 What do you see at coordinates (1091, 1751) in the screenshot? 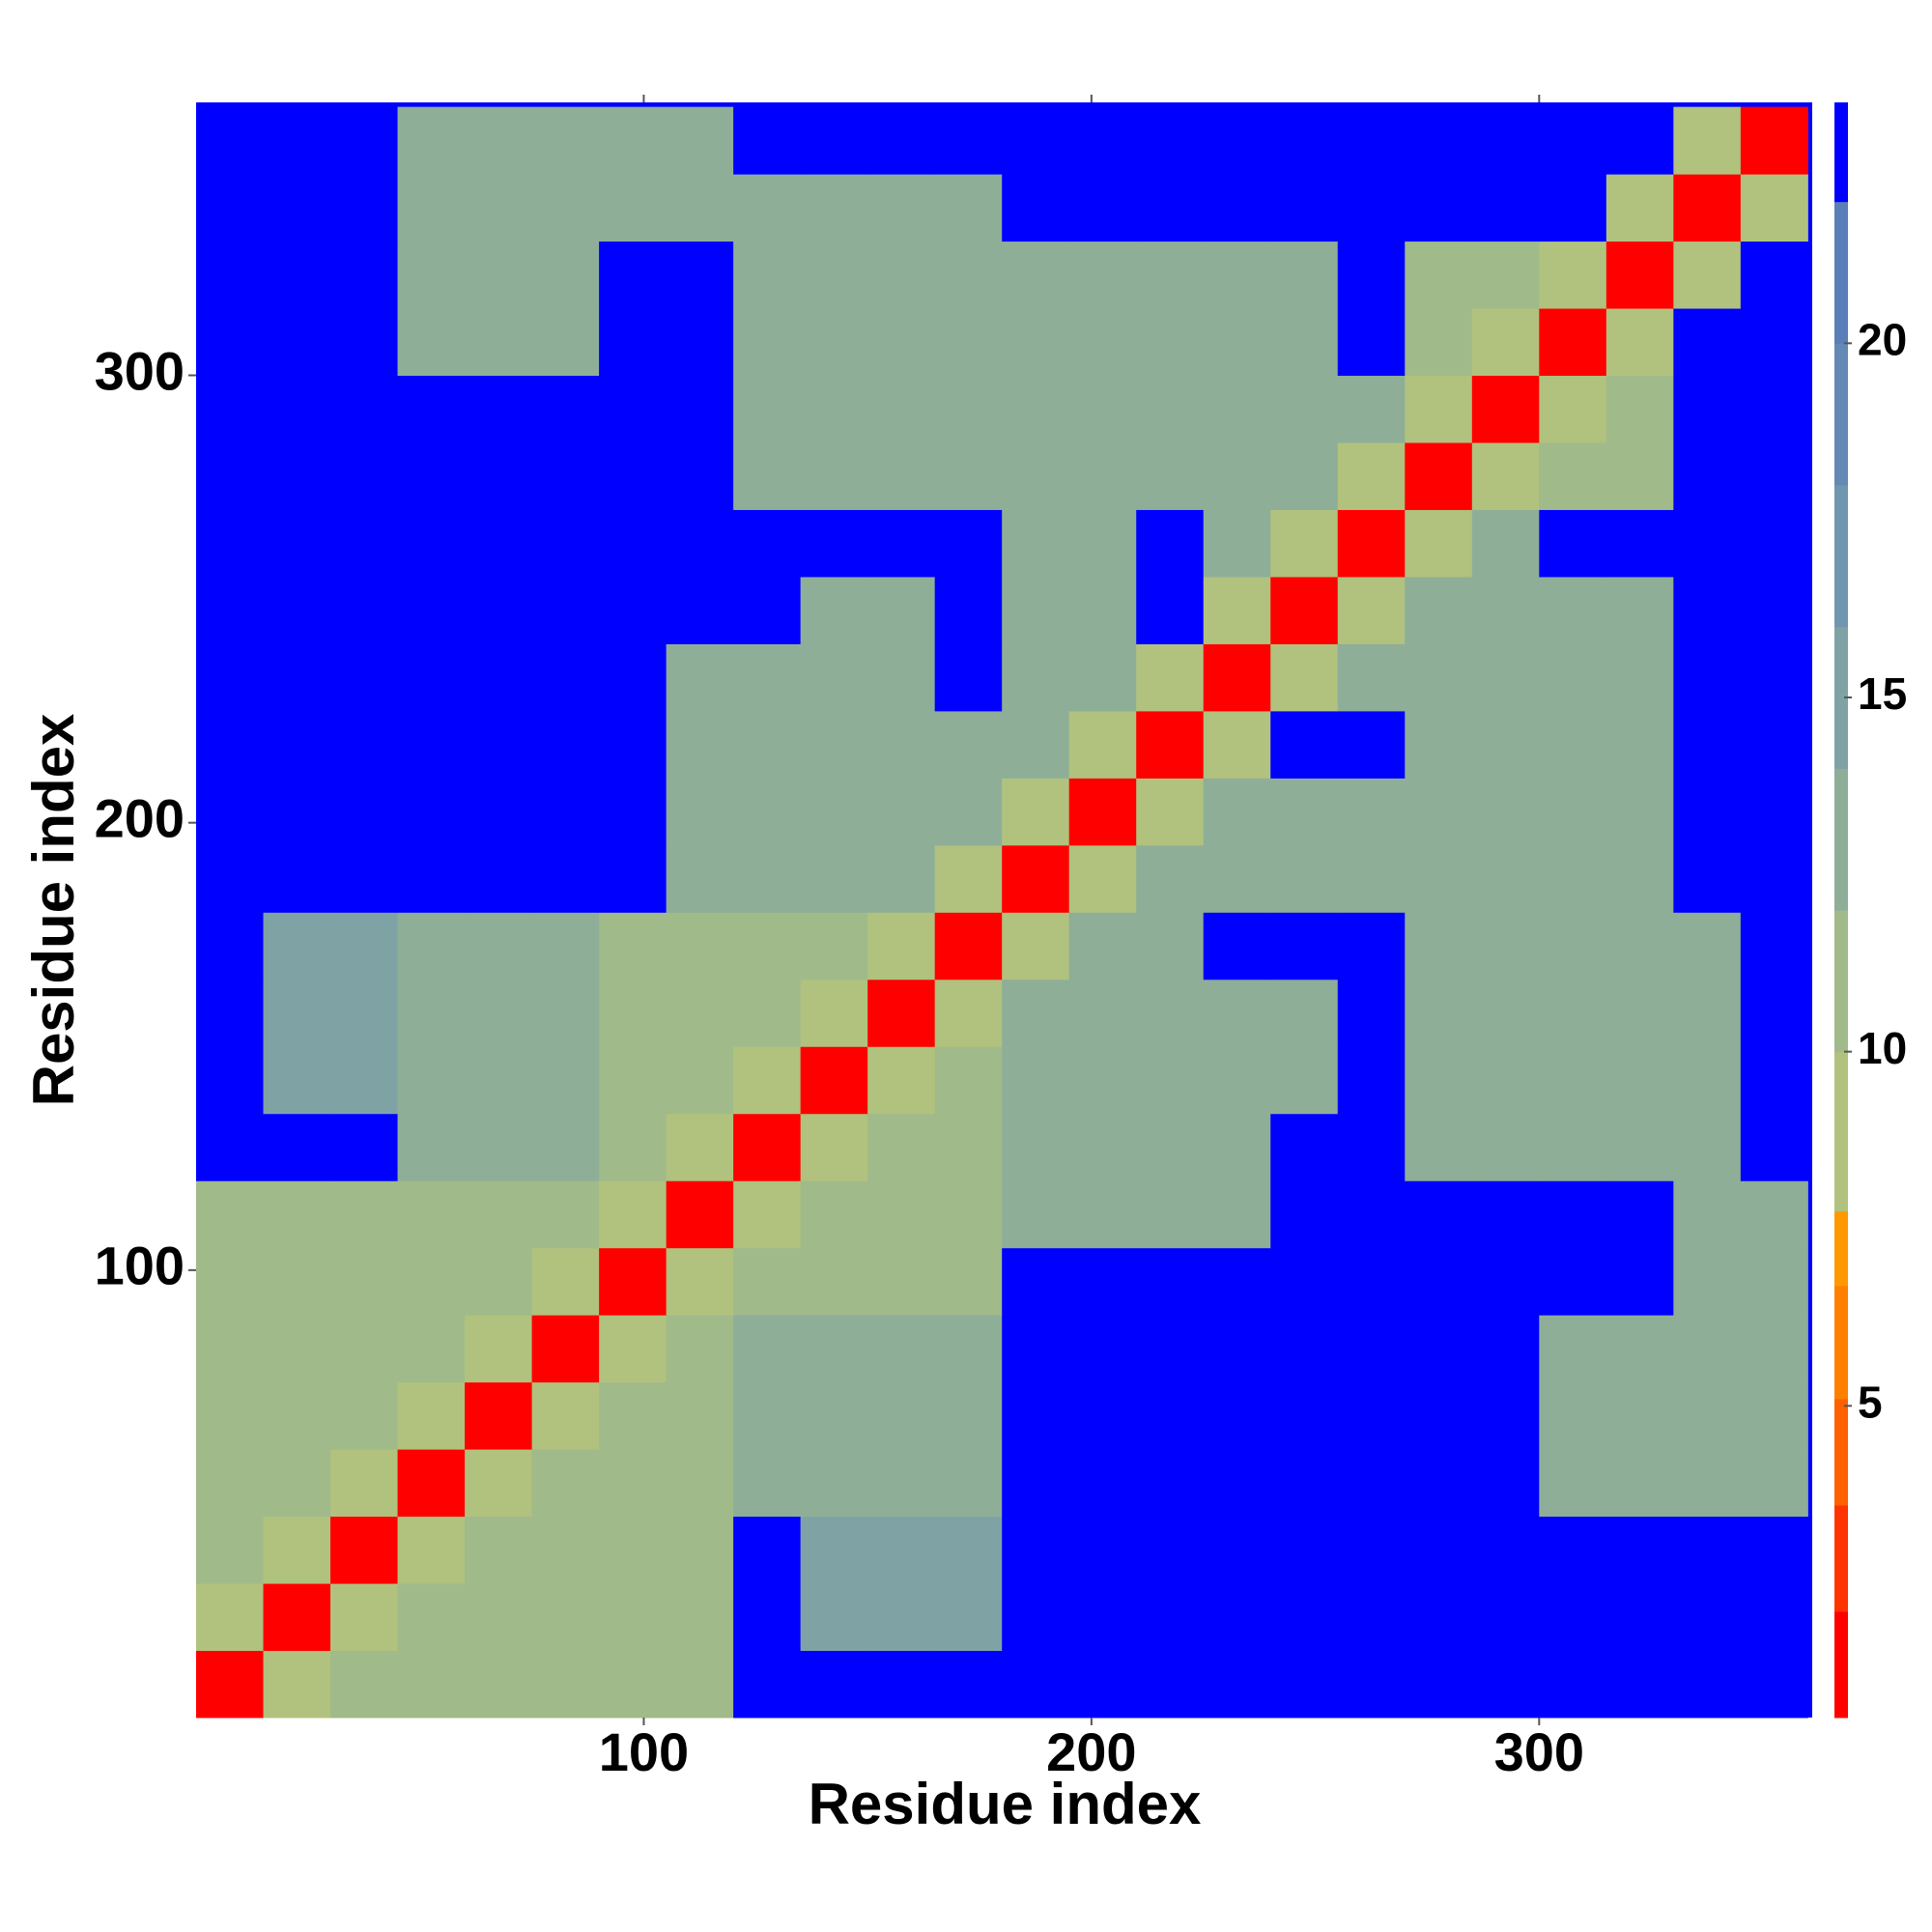
I see `x-tick-label: 200` at bounding box center [1091, 1751].